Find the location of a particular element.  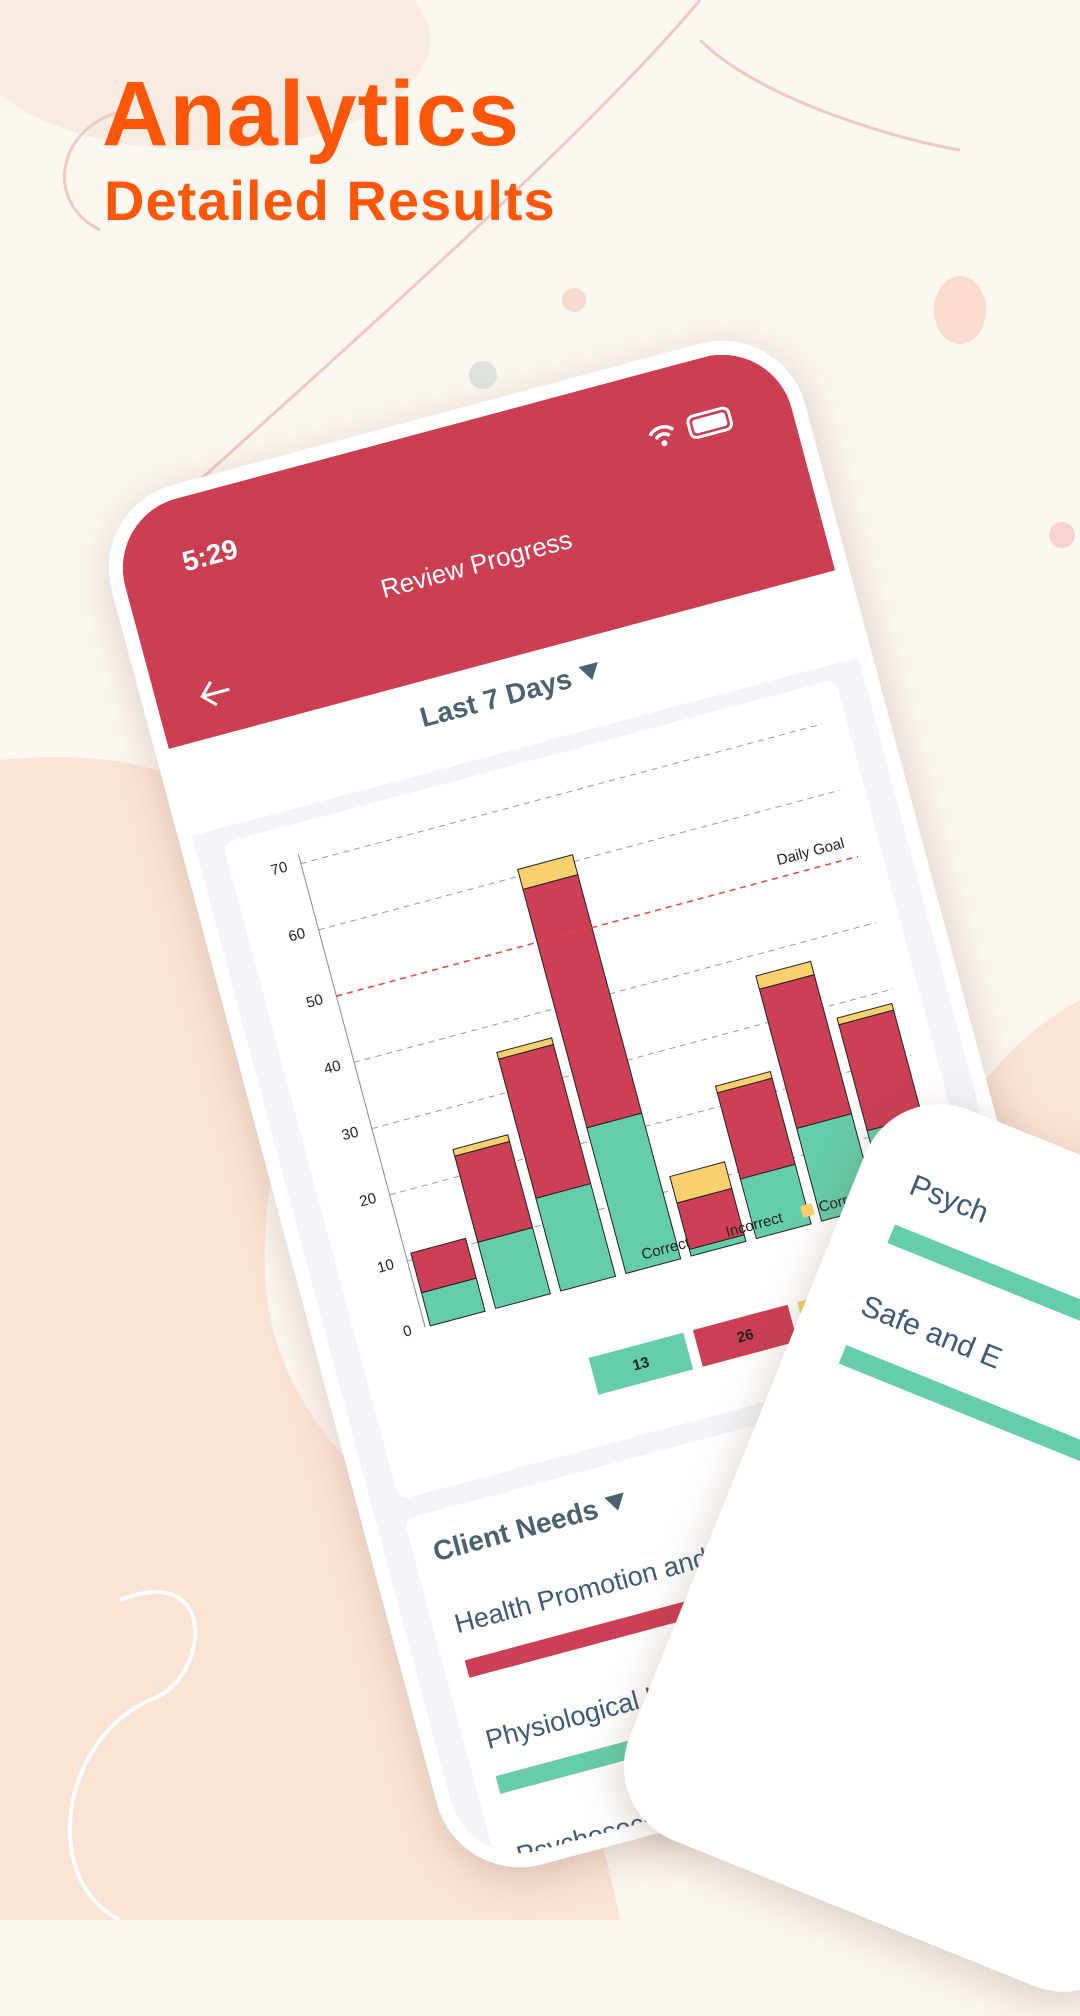

y-tick-label: 60 is located at coordinates (297, 935).